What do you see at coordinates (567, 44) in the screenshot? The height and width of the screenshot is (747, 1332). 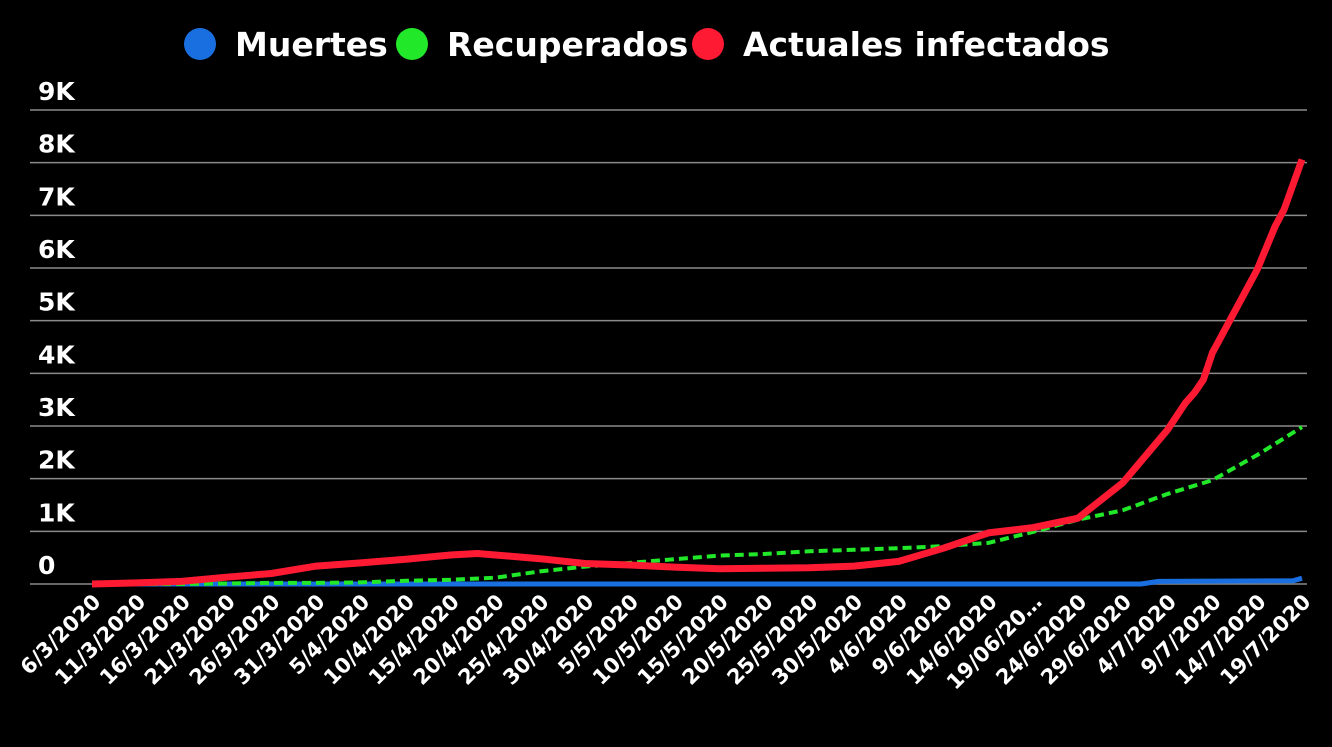 I see `legend-label: Recuperados` at bounding box center [567, 44].